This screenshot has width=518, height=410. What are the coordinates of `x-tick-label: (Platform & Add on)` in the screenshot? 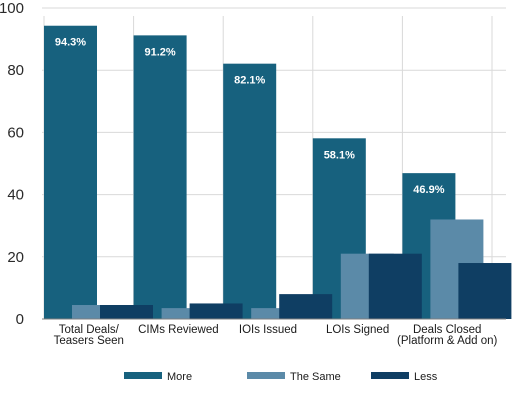 It's located at (447, 341).